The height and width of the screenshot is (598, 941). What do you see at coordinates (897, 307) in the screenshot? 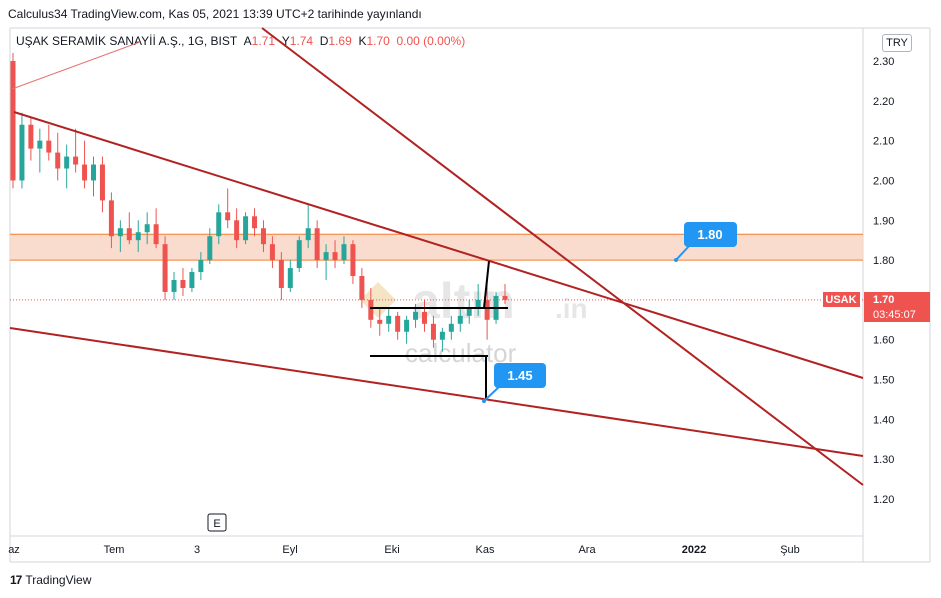
I see `price-tag-box` at bounding box center [897, 307].